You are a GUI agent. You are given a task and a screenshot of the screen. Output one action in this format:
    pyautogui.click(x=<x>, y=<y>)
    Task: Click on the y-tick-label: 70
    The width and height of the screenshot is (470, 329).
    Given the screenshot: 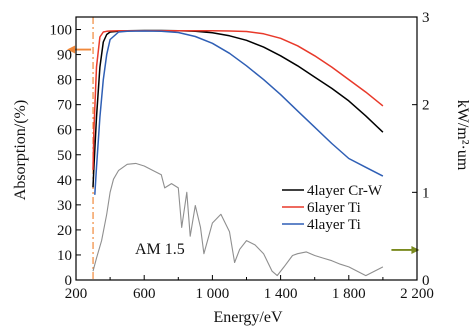 What is the action you would take?
    pyautogui.click(x=64, y=106)
    